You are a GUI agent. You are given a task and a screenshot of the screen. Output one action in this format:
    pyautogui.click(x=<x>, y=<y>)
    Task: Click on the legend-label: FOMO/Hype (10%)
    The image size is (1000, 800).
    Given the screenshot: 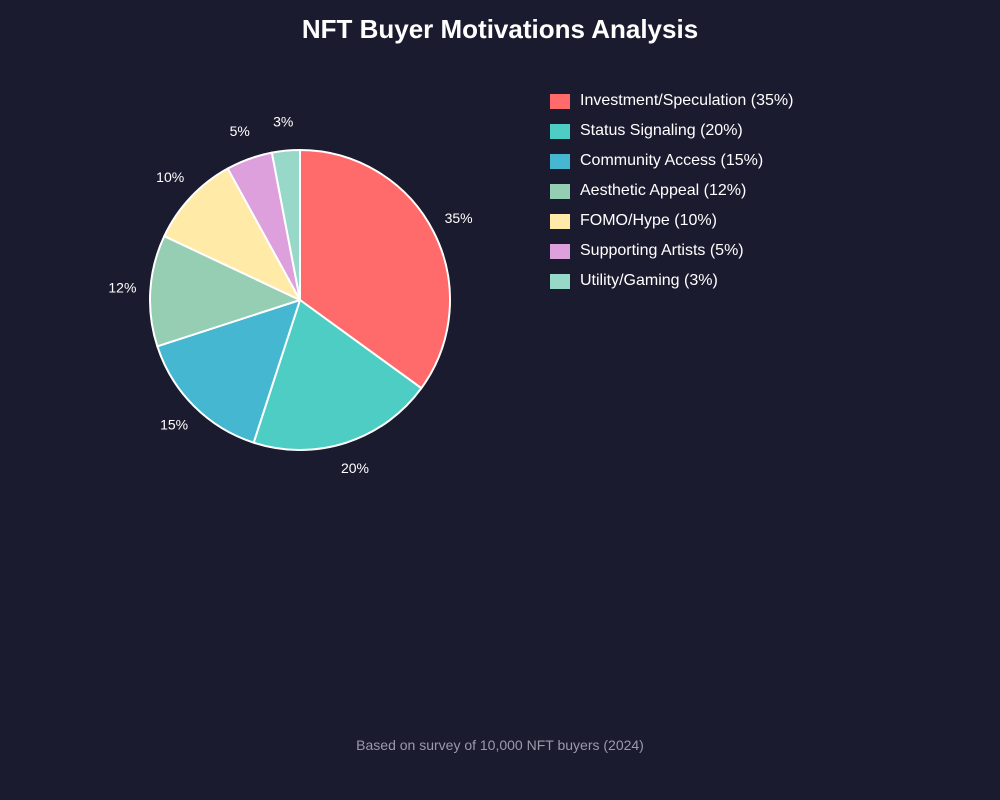 What is the action you would take?
    pyautogui.click(x=648, y=220)
    